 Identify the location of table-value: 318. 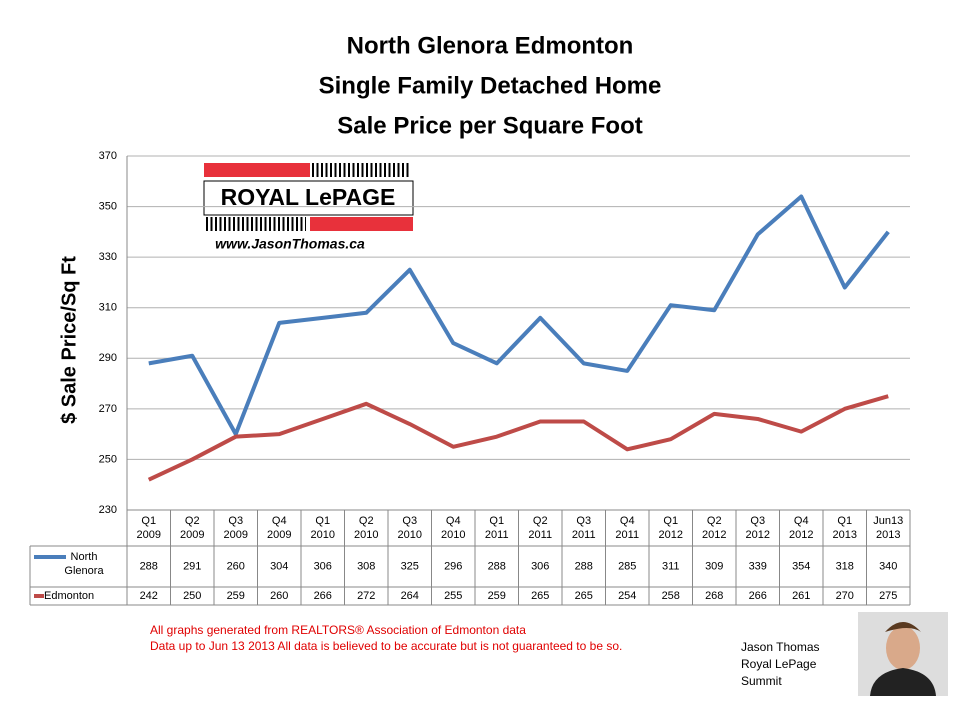
(845, 566).